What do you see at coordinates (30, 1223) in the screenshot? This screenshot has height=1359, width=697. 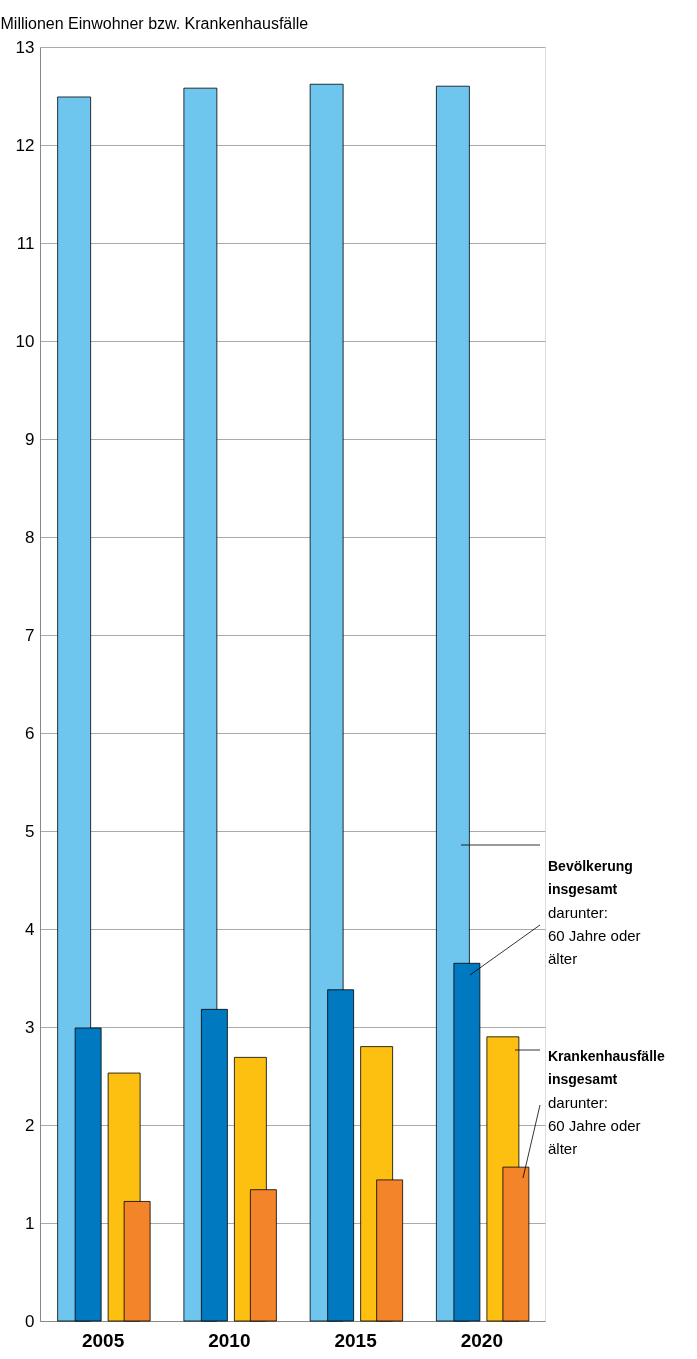 I see `y-tick-label: 1` at bounding box center [30, 1223].